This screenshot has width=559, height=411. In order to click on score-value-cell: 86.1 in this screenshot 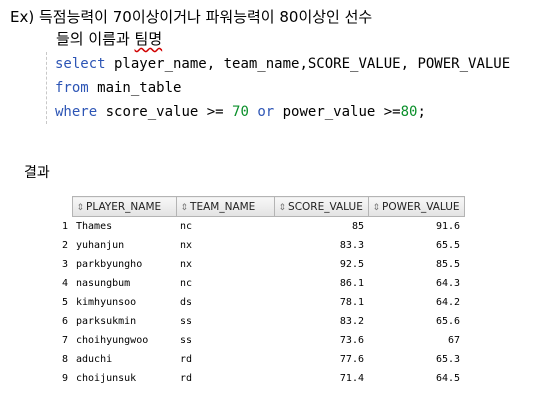, I will do `click(351, 283)`.